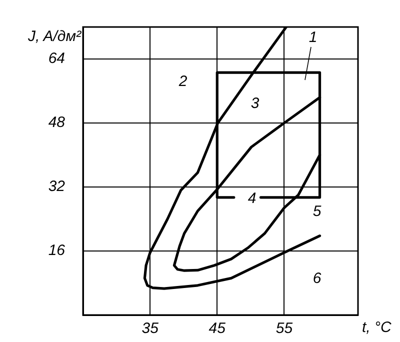 The height and width of the screenshot is (342, 400). I want to click on x-tick-label: 45, so click(217, 329).